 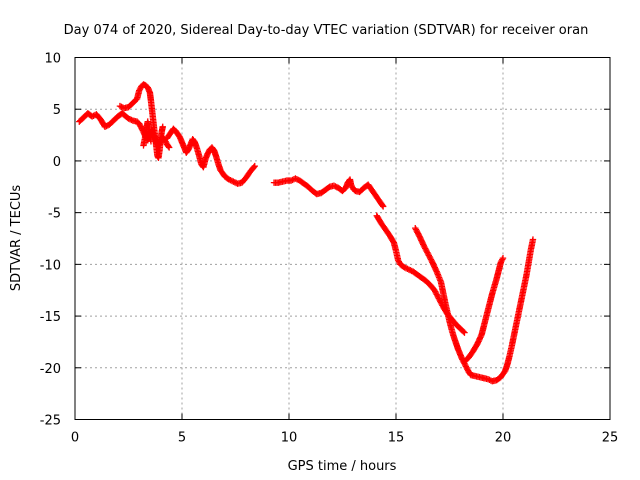 What do you see at coordinates (57, 162) in the screenshot?
I see `y-tick-label: 0` at bounding box center [57, 162].